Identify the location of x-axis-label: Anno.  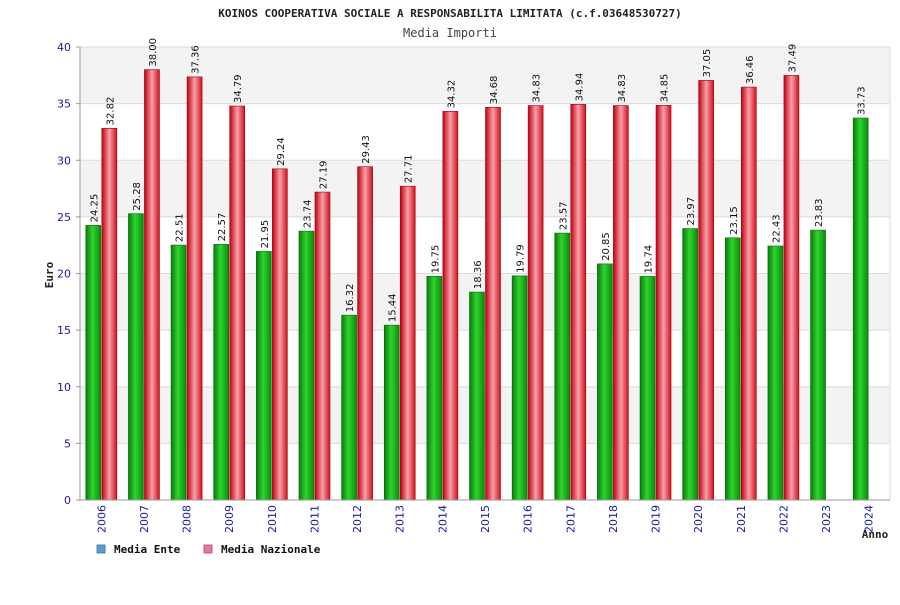
(875, 534).